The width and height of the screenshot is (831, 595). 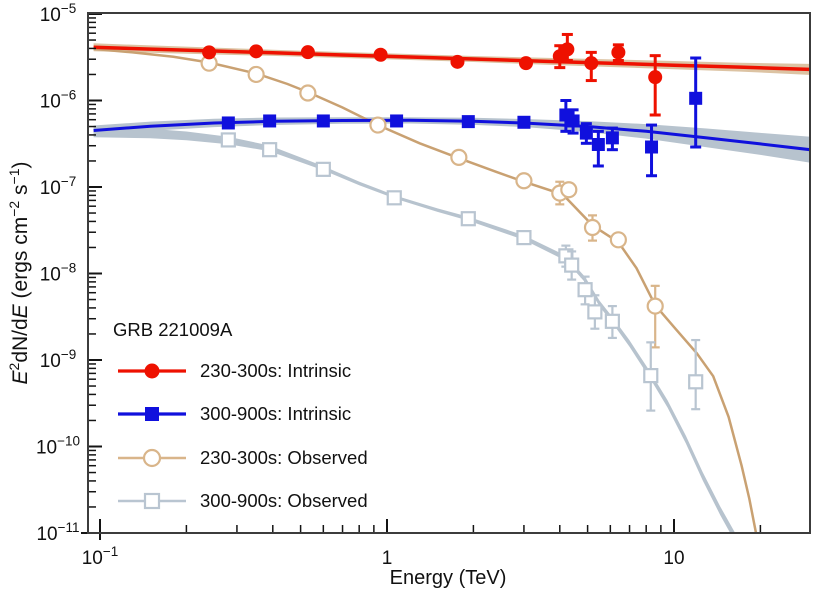 What do you see at coordinates (448, 578) in the screenshot?
I see `x-axis-title: Energy (TeV)` at bounding box center [448, 578].